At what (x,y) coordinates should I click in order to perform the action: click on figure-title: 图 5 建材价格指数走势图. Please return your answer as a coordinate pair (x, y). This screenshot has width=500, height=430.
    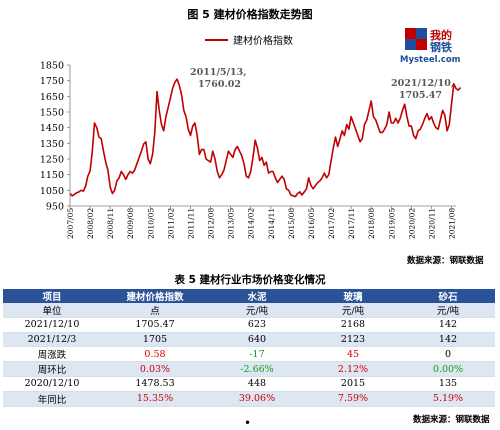
    Looking at the image, I should click on (250, 14).